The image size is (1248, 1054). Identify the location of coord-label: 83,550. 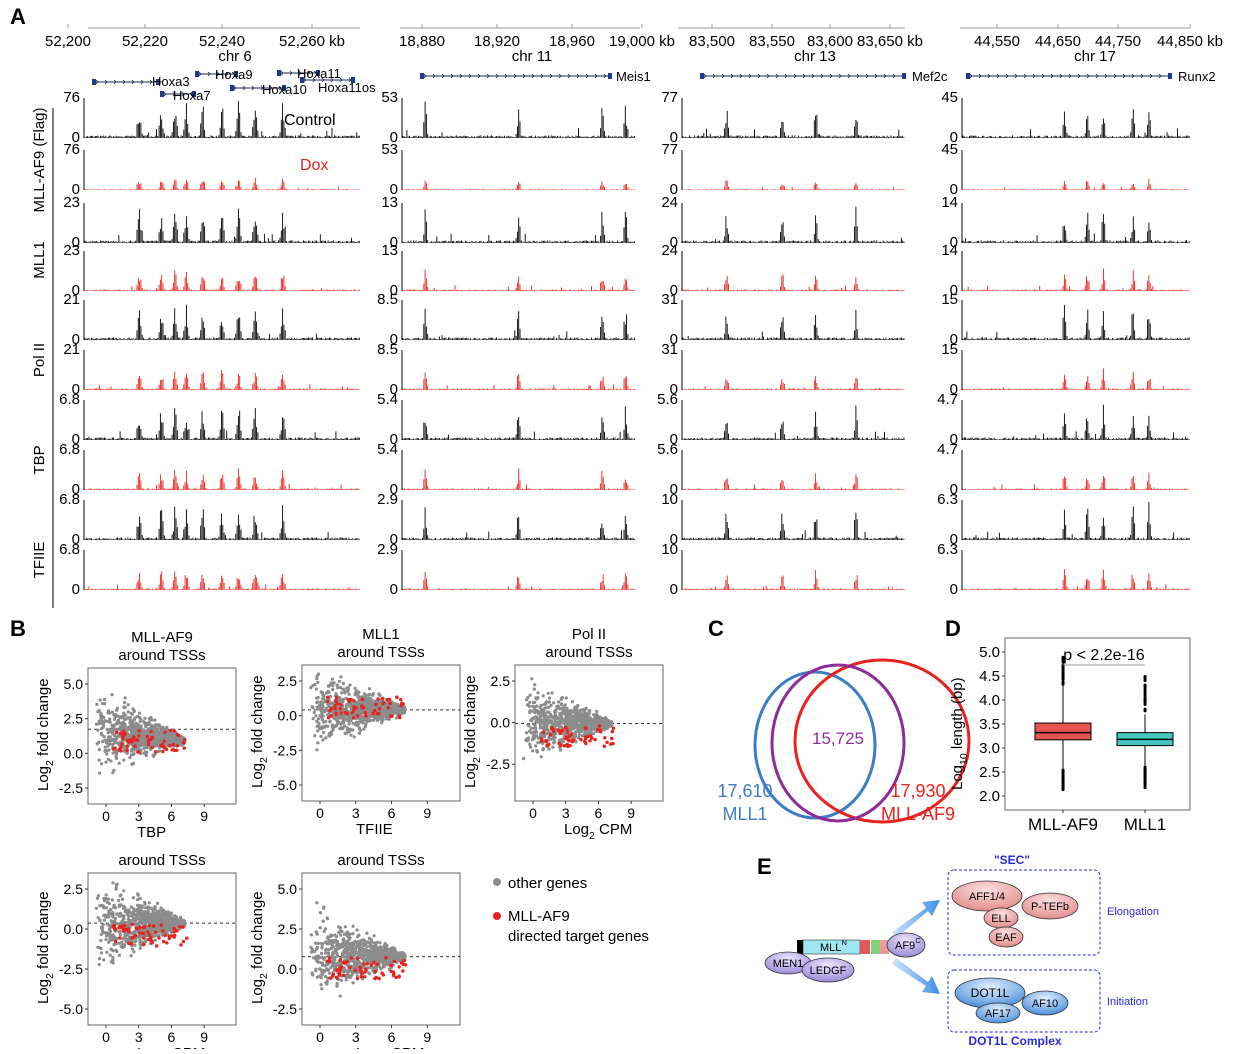
(772, 41).